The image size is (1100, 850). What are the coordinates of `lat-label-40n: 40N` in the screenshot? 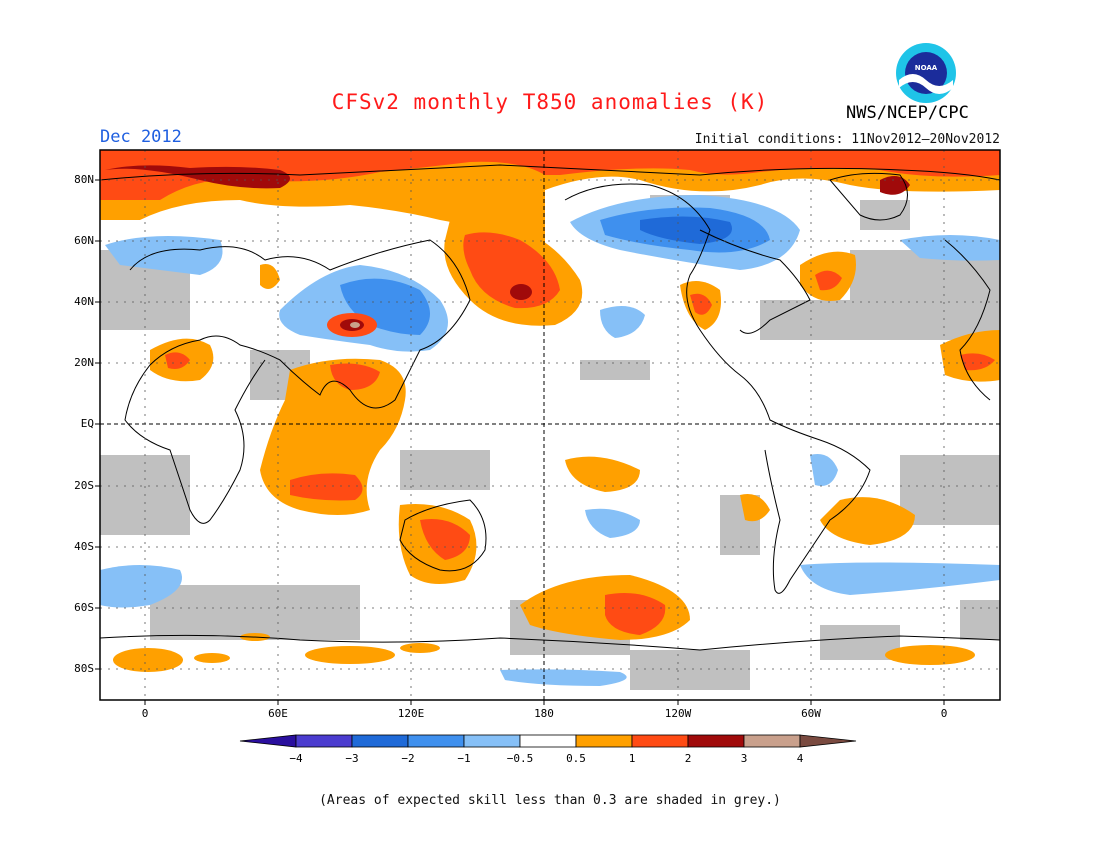 It's located at (84, 301).